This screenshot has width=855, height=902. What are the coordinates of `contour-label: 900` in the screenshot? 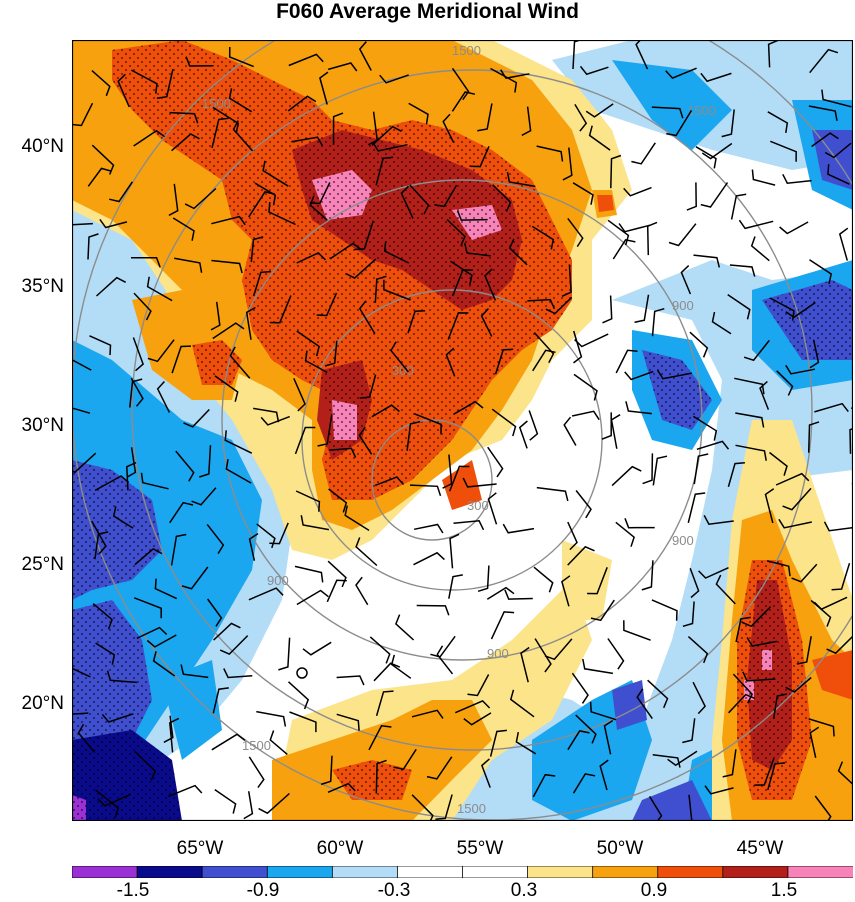 It's located at (683, 540).